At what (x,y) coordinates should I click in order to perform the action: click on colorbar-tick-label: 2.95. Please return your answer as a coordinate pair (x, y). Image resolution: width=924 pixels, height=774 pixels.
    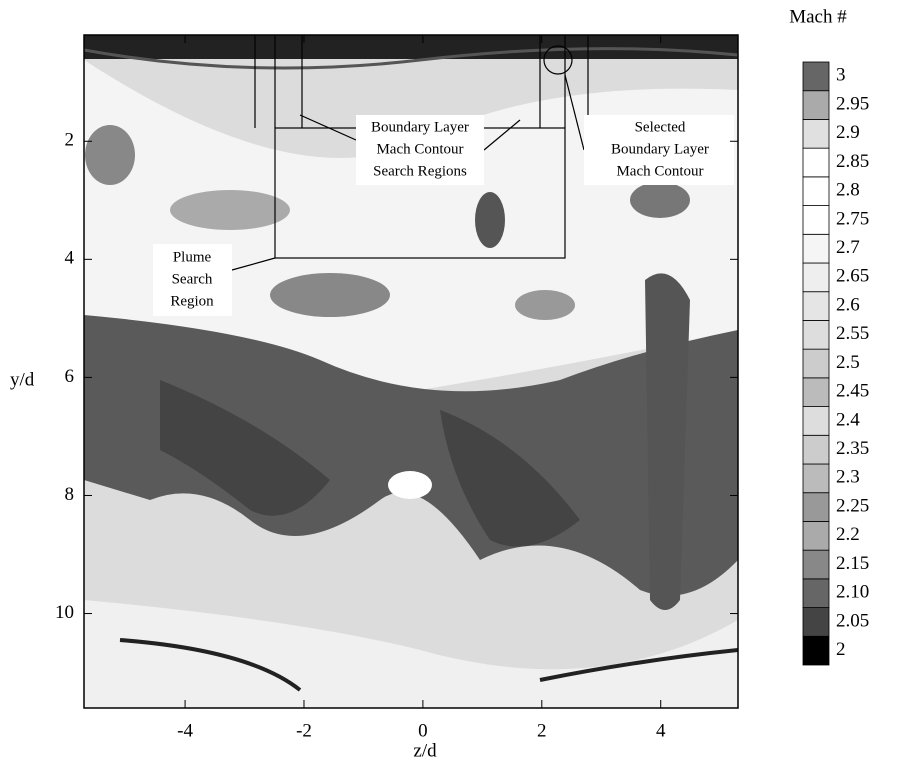
    Looking at the image, I should click on (852, 103).